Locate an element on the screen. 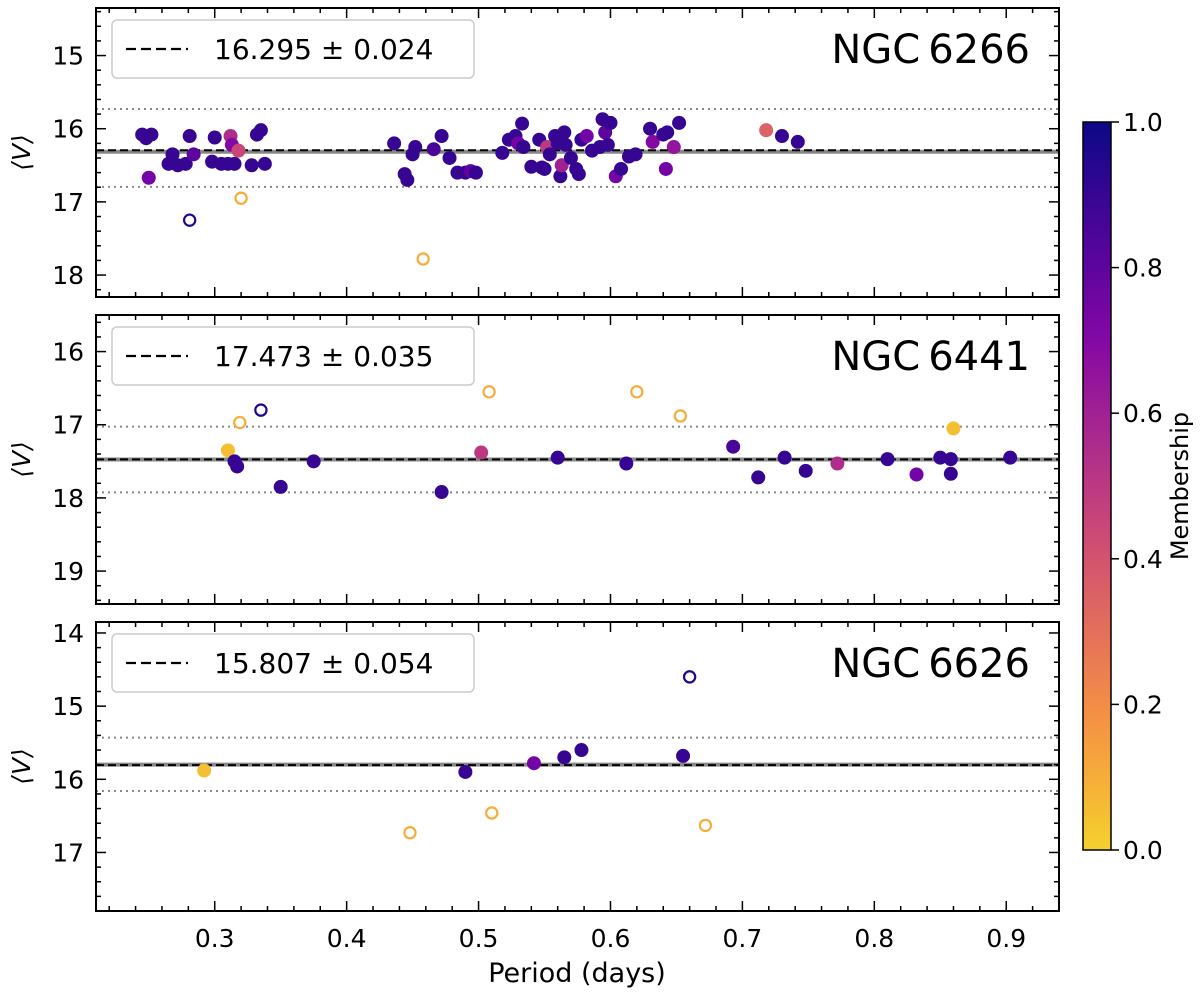  x-tick-label: 0.9 is located at coordinates (1006, 938).